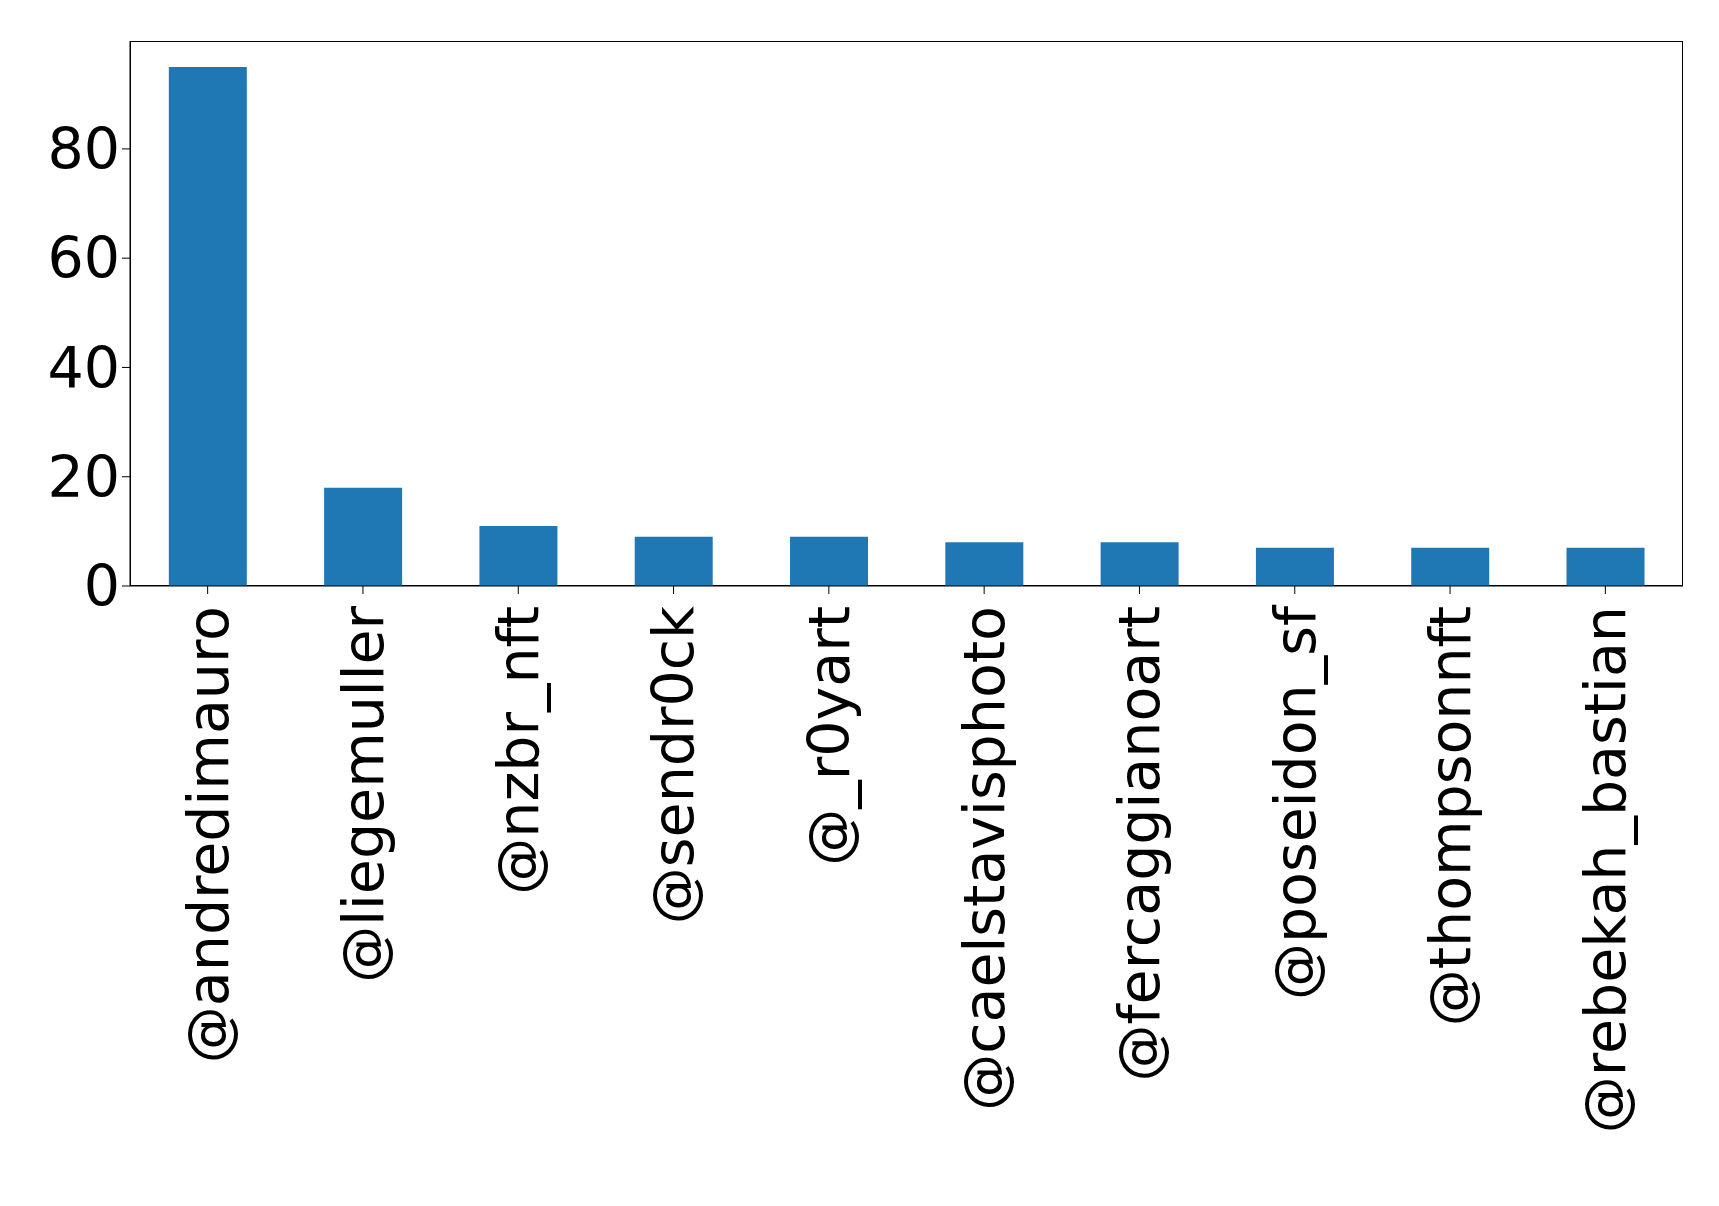 The height and width of the screenshot is (1206, 1719). Describe the element at coordinates (101, 586) in the screenshot. I see `y-tick-label: 0` at that location.